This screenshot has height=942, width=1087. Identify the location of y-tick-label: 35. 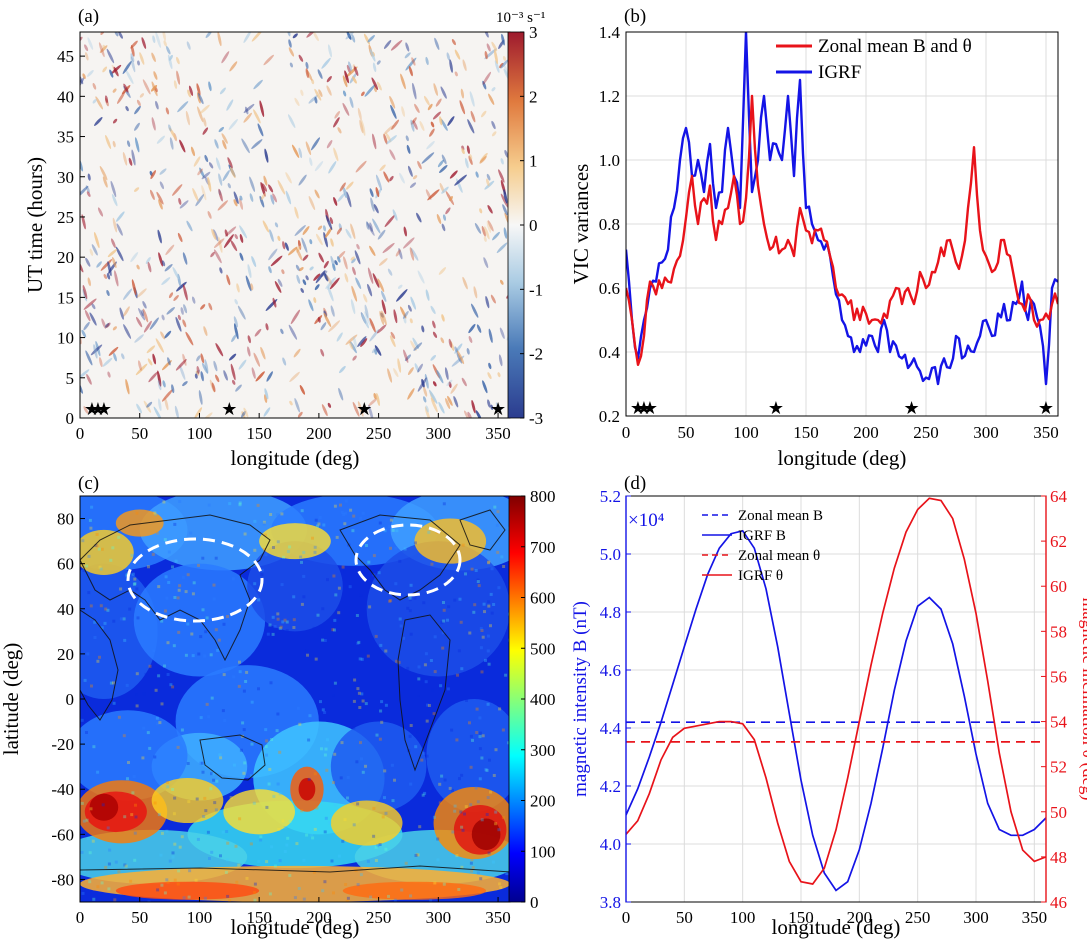
(65, 137).